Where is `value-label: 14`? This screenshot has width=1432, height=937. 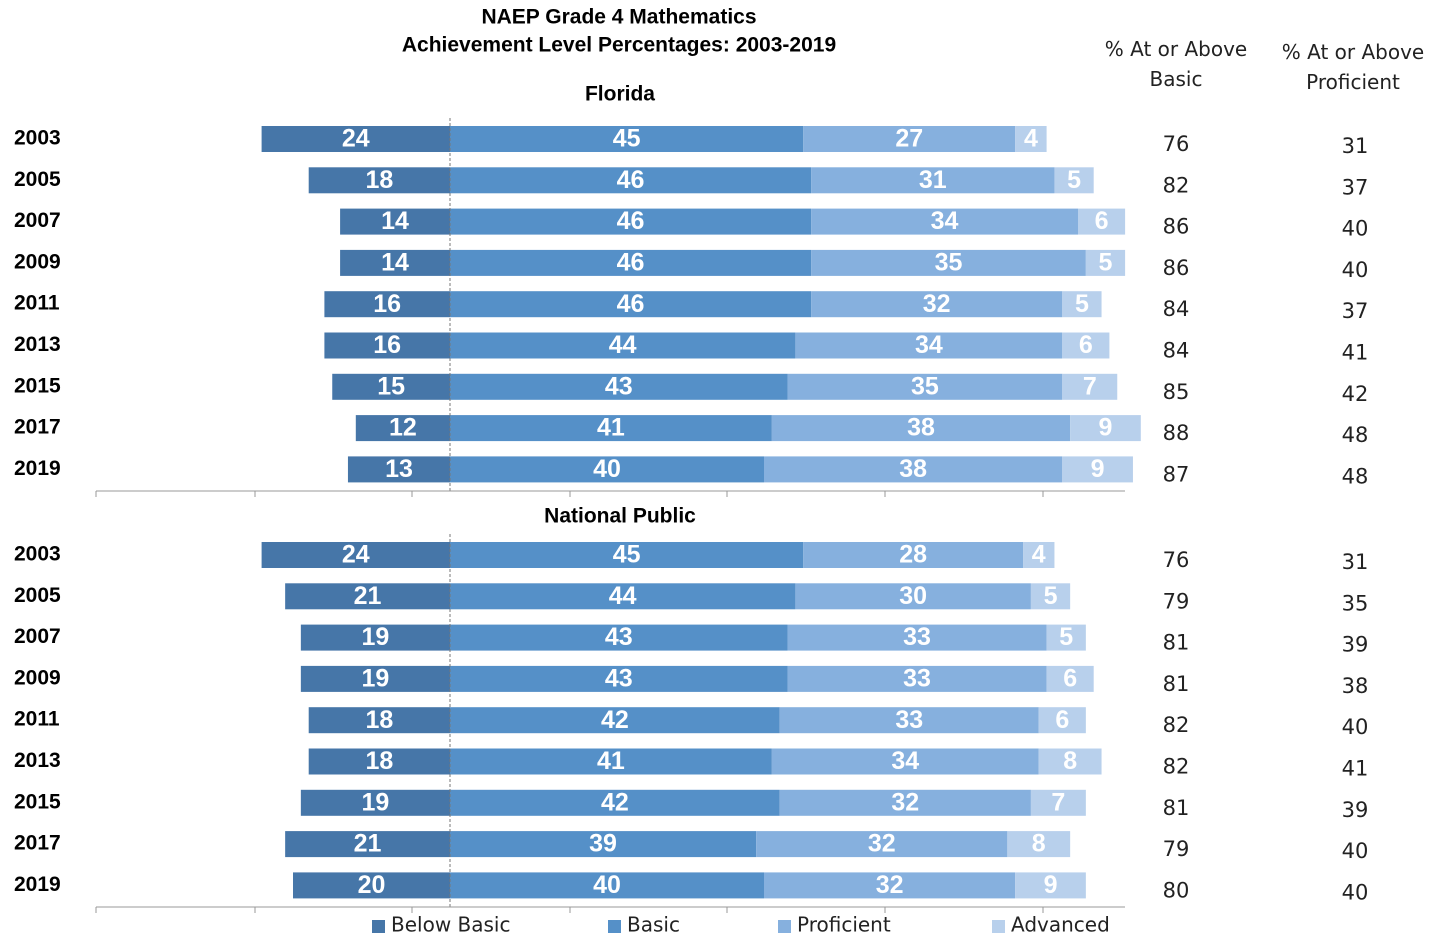 value-label: 14 is located at coordinates (395, 263).